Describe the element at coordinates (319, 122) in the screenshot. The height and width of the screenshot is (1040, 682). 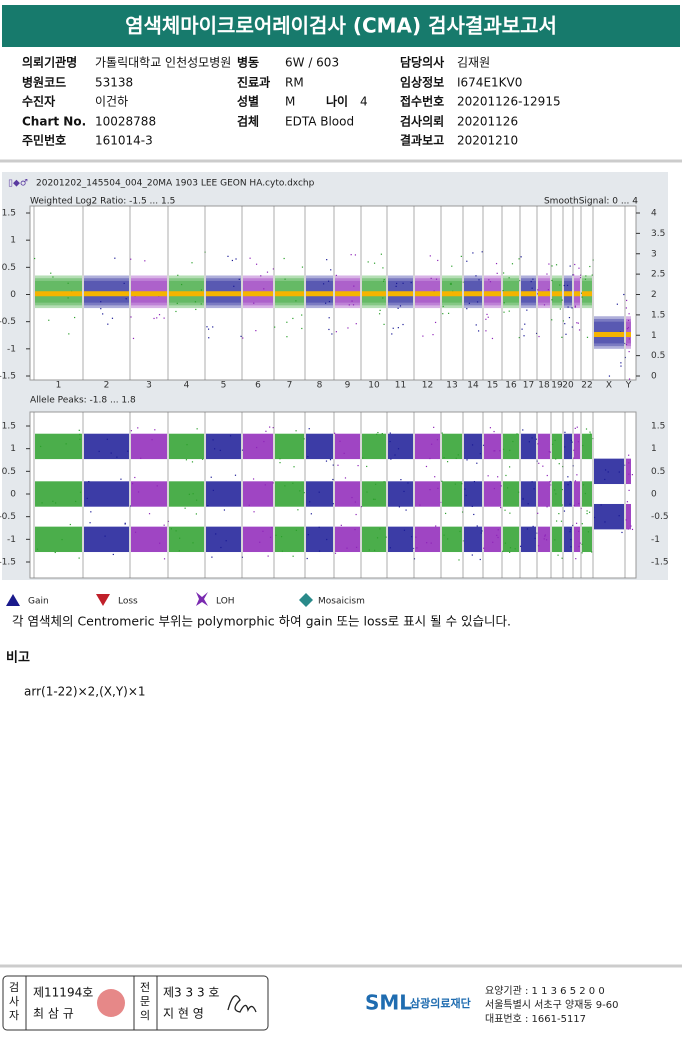
I see `info-value: EDTA Blood` at that location.